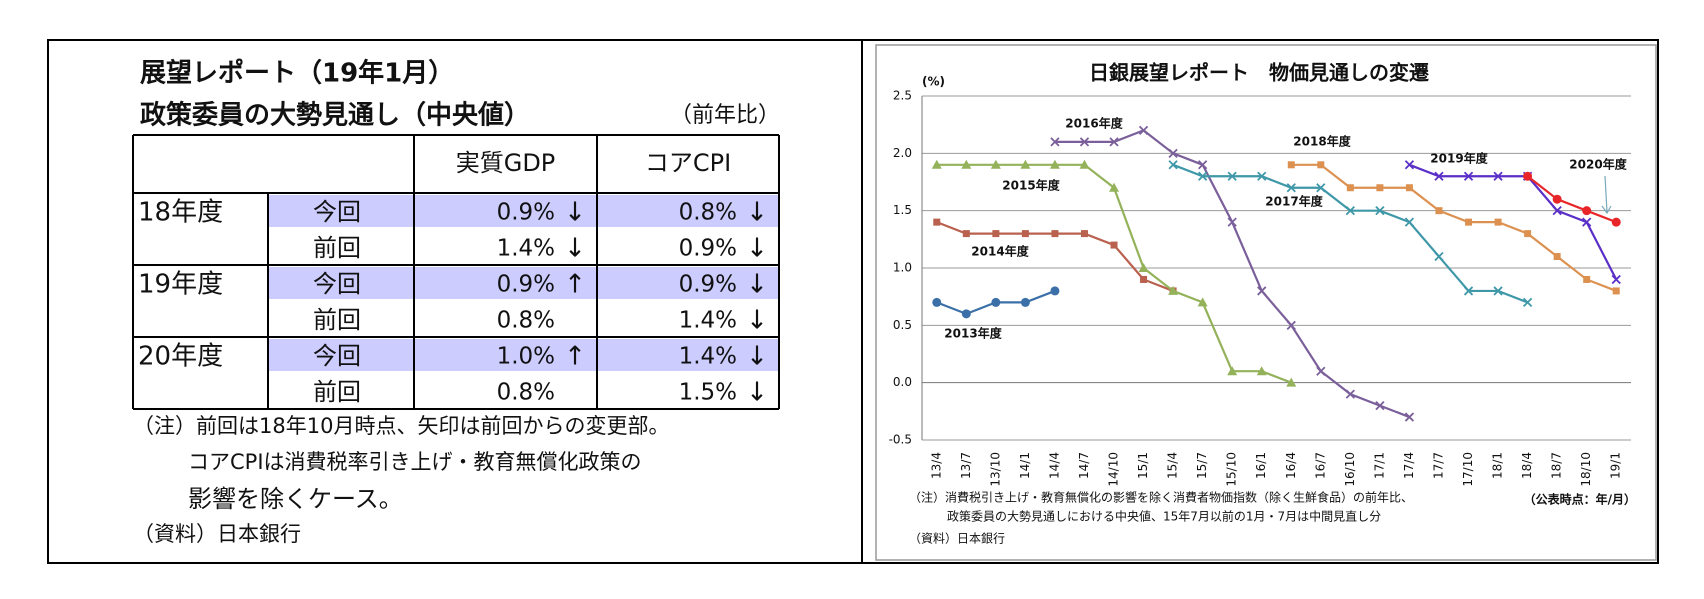 The height and width of the screenshot is (599, 1704). Describe the element at coordinates (1202, 465) in the screenshot. I see `x-tick-label: 15/7` at that location.